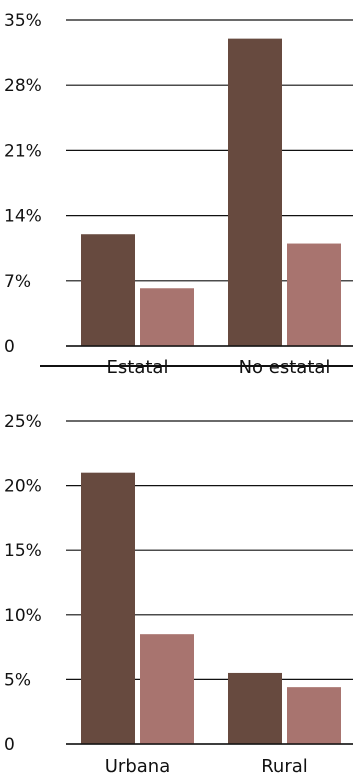 The height and width of the screenshot is (777, 353). Describe the element at coordinates (23, 151) in the screenshot. I see `y-tick-label: 21%` at that location.